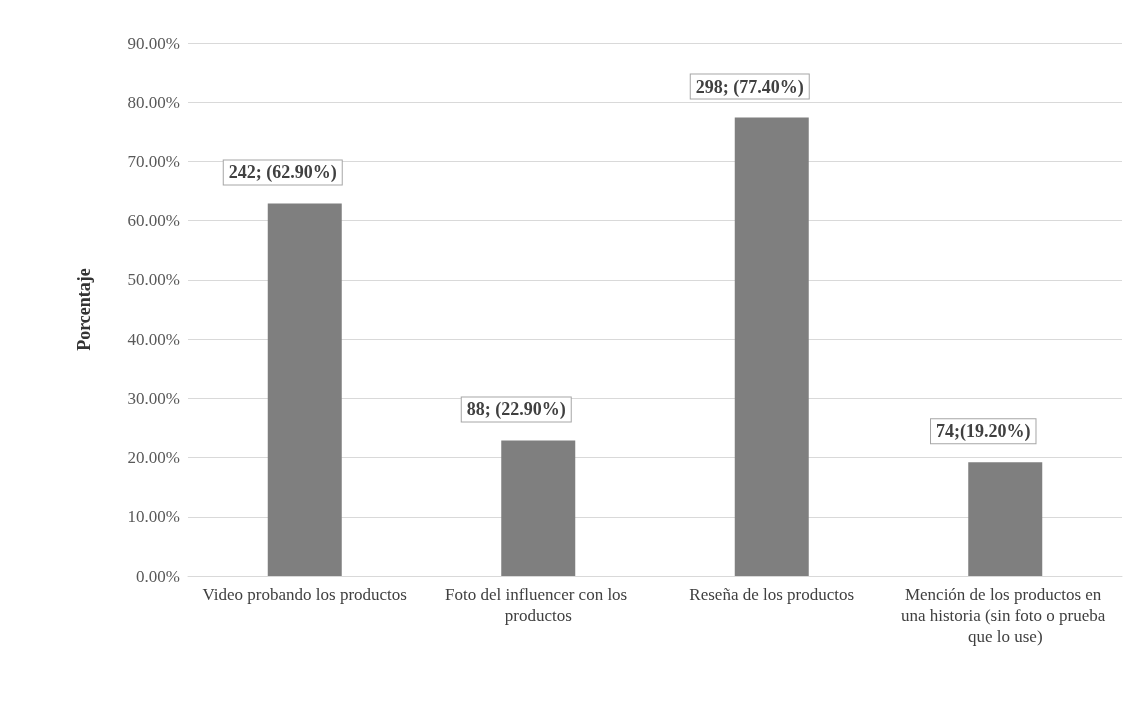  I want to click on y-tick-label: 80.00%, so click(153, 102).